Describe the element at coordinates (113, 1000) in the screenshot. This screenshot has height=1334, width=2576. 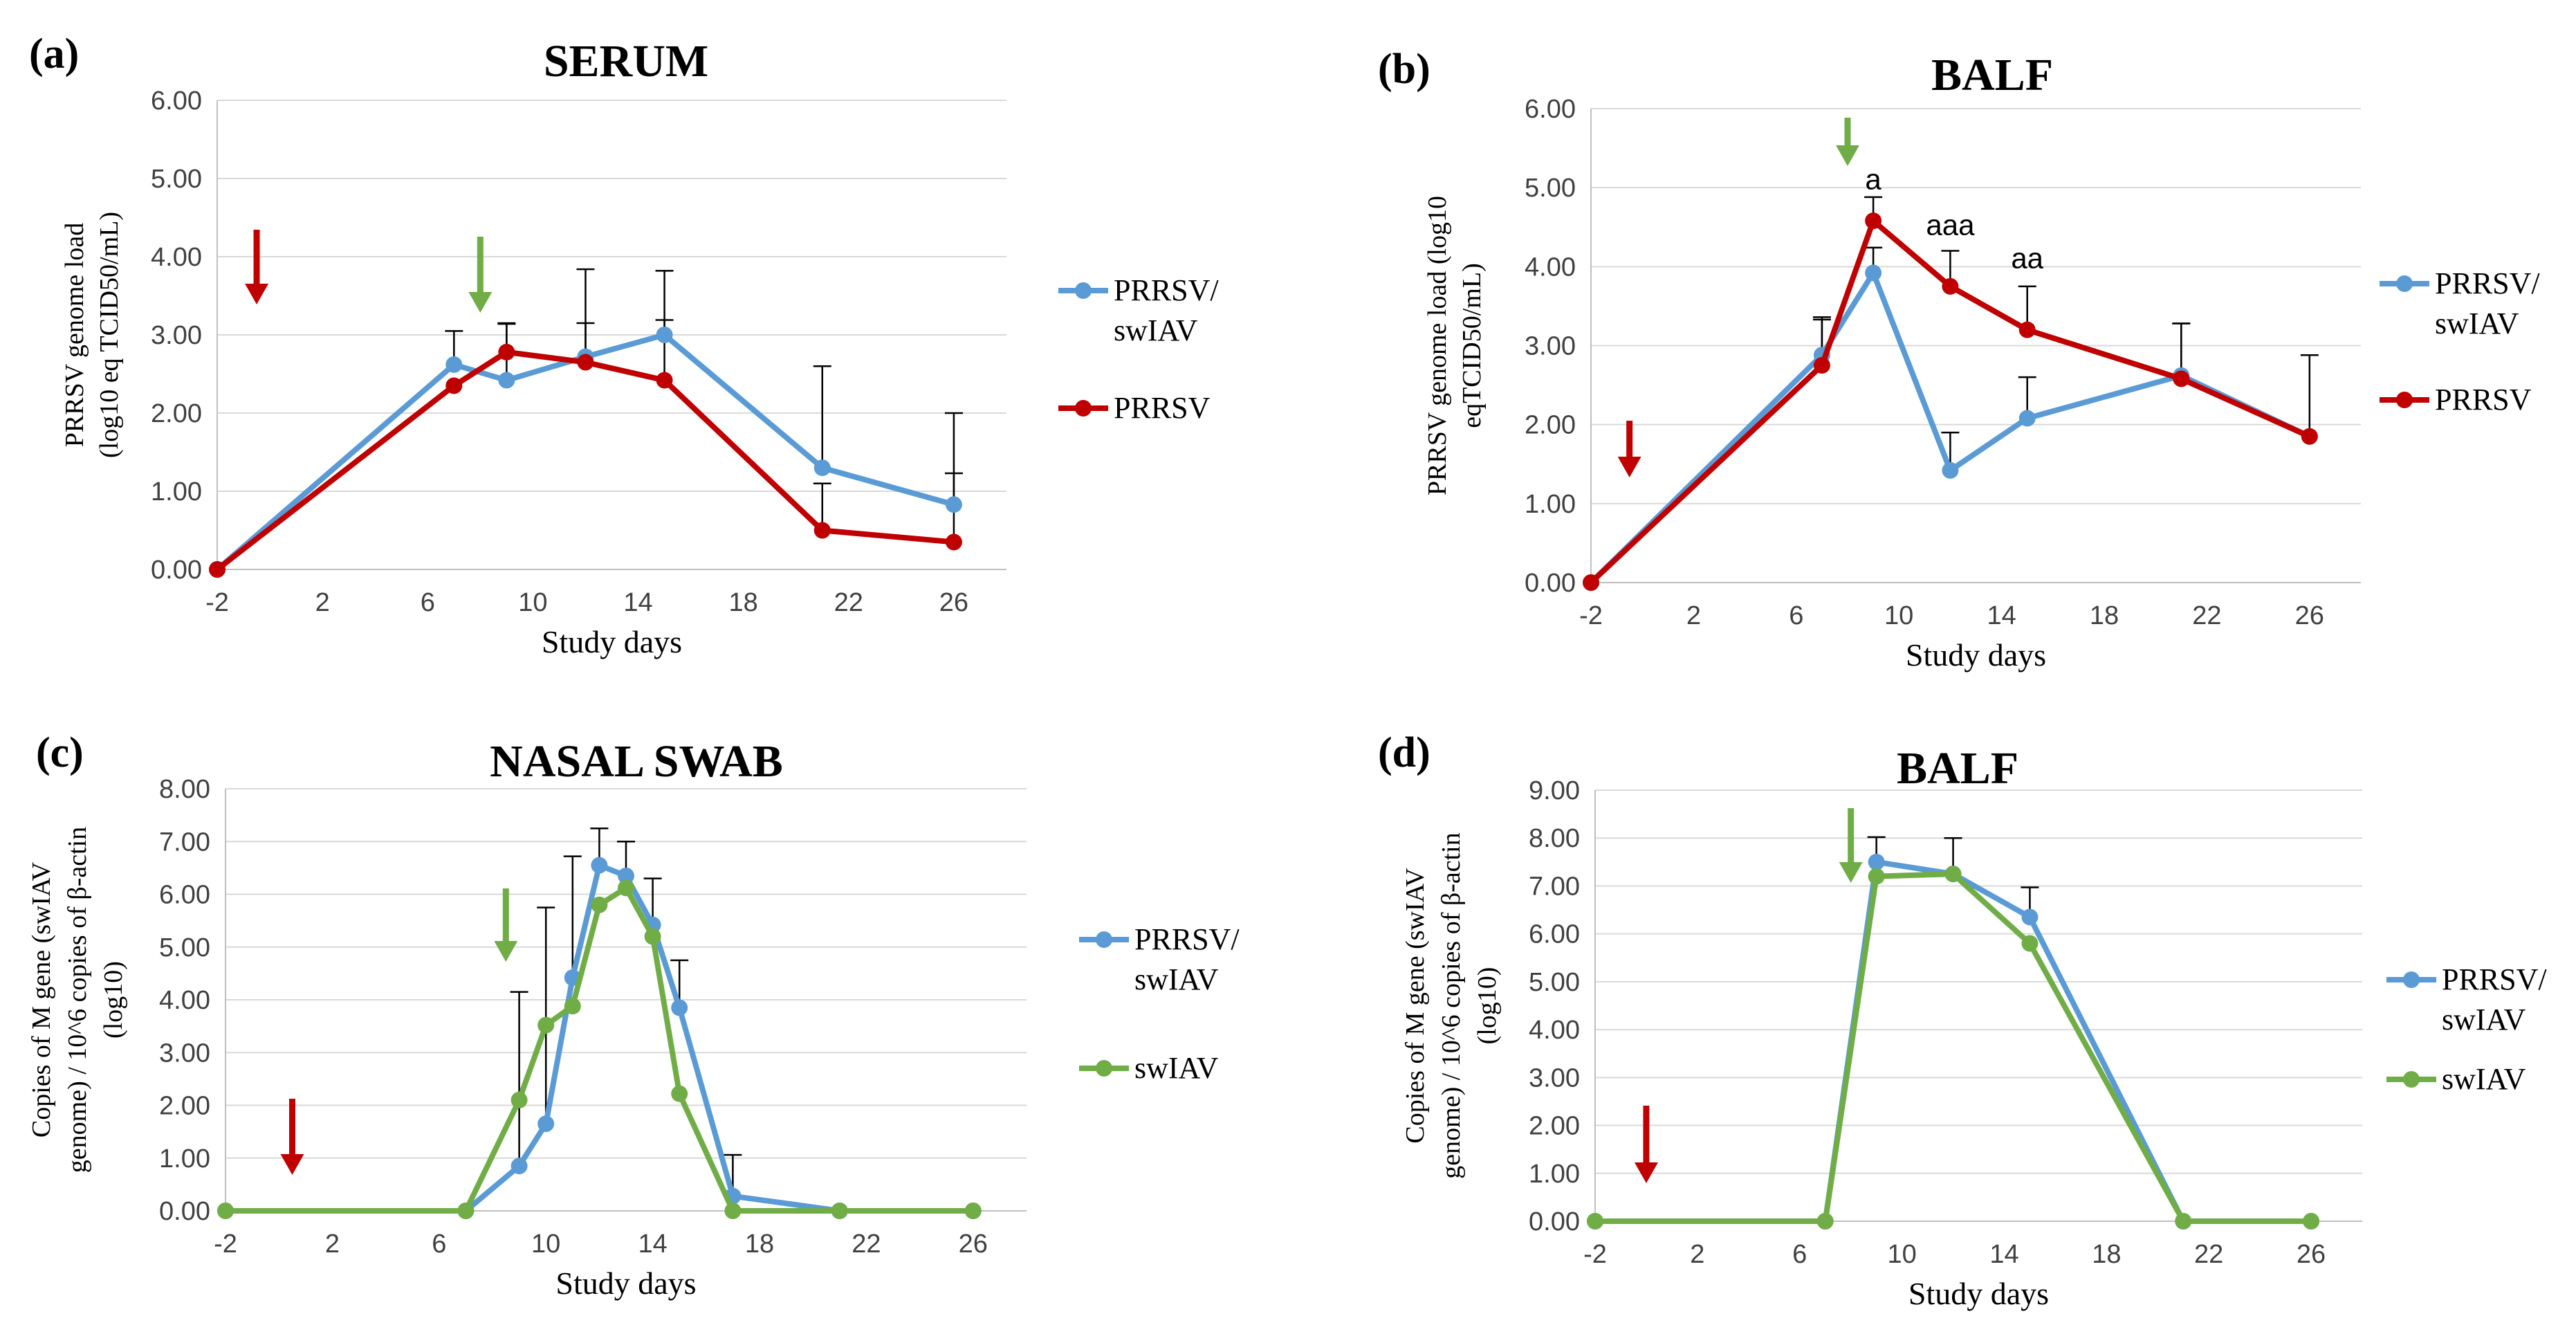
I see `y-axis-label-line: (log10)` at that location.